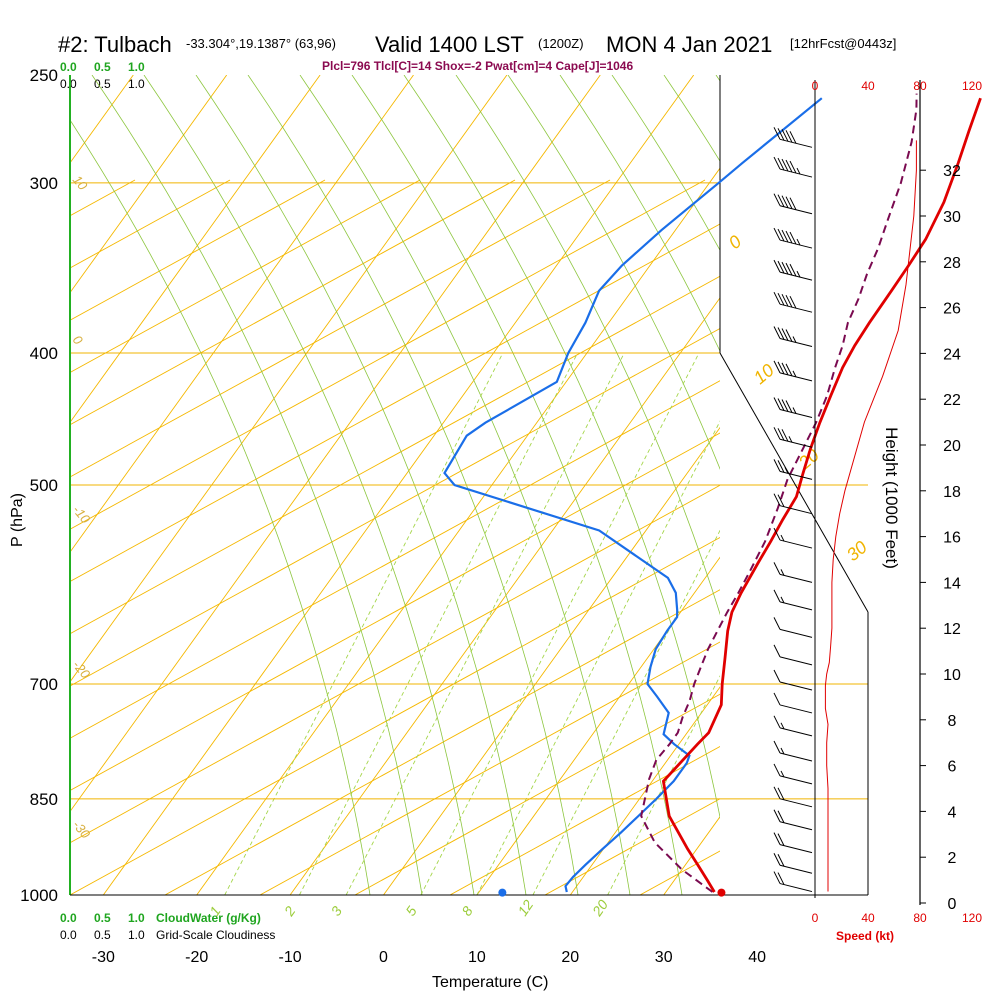 This screenshot has height=1000, width=1000. I want to click on isotherm-label: 0, so click(735, 242).